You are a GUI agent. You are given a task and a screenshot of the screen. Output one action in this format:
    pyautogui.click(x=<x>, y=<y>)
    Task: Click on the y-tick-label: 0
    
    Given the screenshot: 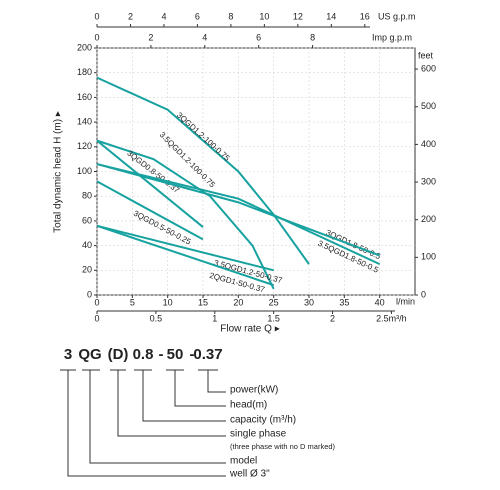 What is the action you would take?
    pyautogui.click(x=89, y=294)
    